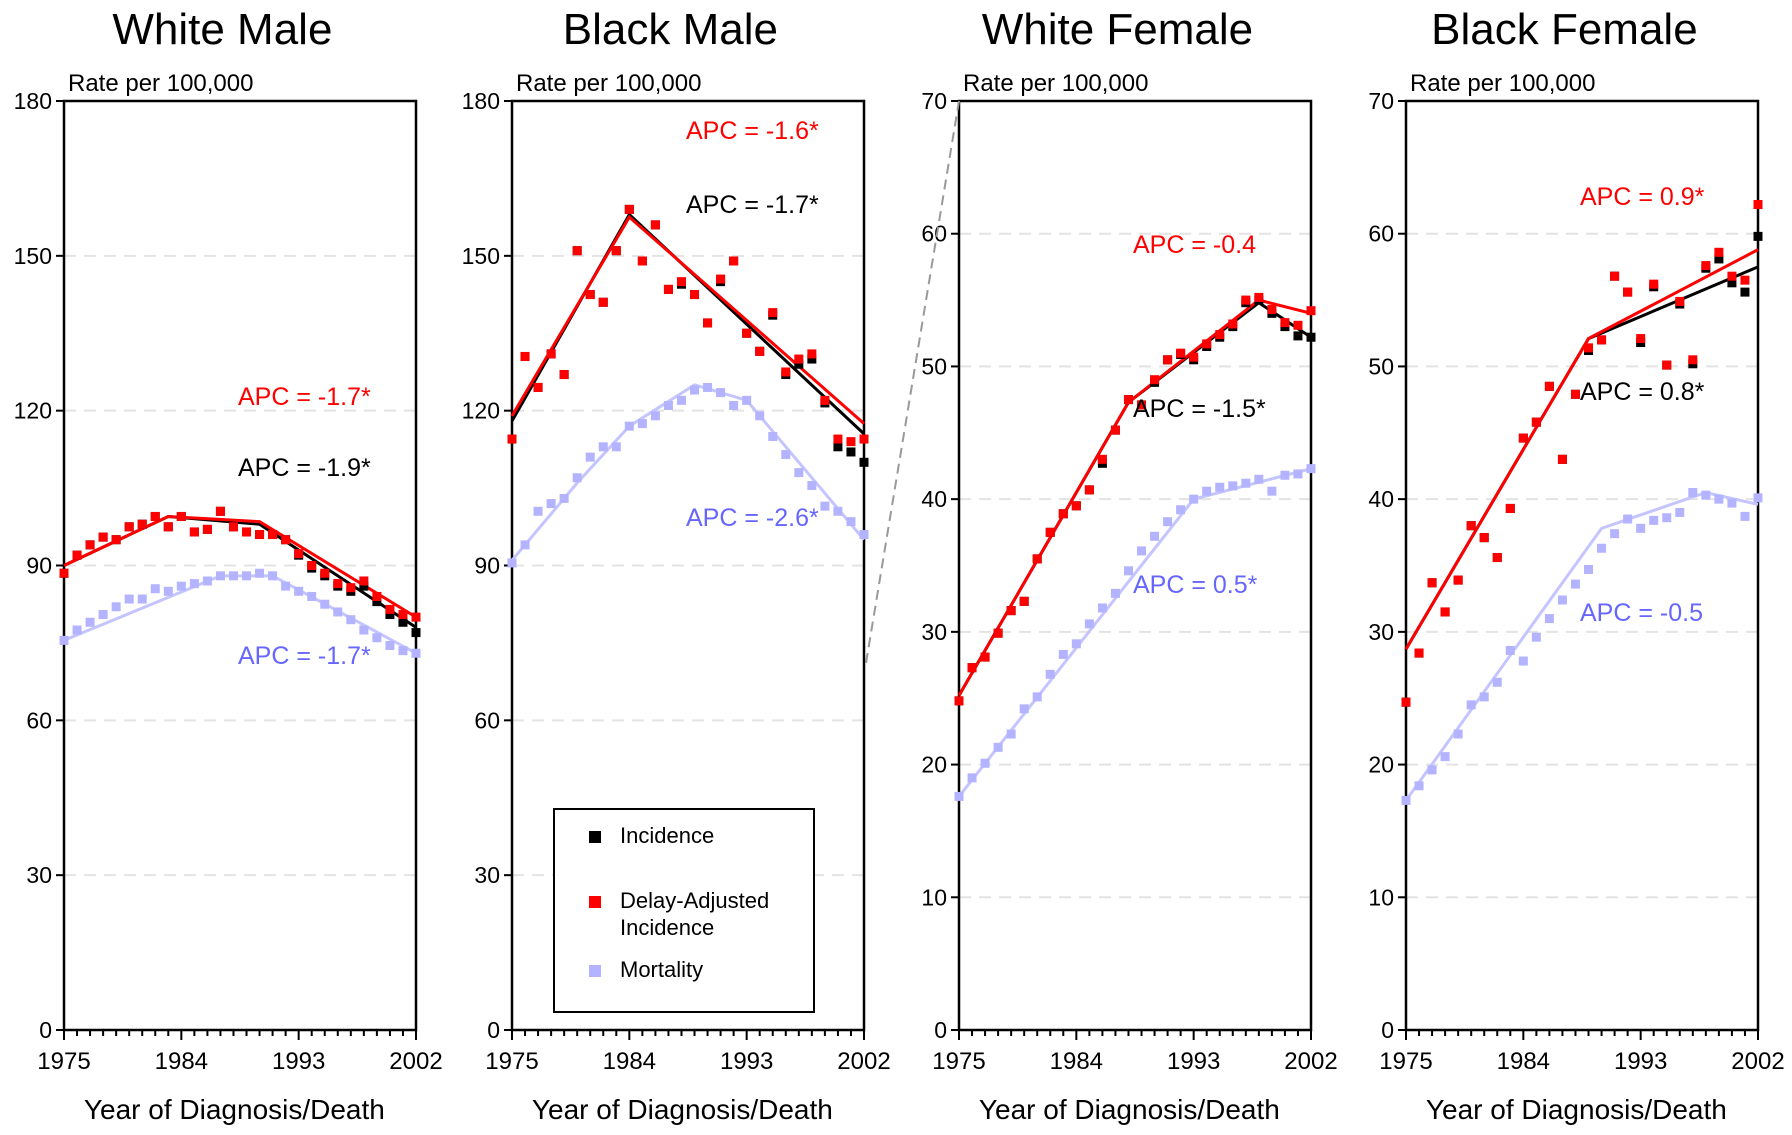 This screenshot has width=1792, height=1135. I want to click on y-tick-label: 0, so click(493, 1030).